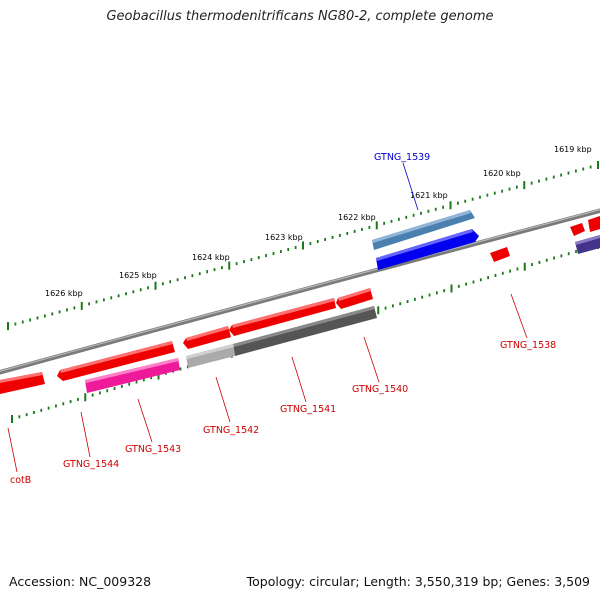 This screenshot has height=600, width=600. What do you see at coordinates (587, 244) in the screenshot?
I see `gene-right-purple` at bounding box center [587, 244].